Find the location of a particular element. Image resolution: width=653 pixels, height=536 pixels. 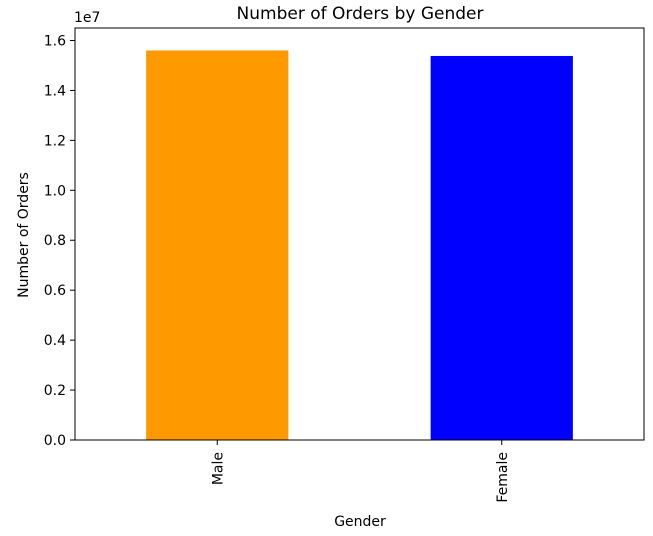

y-tick-label: 1.2 is located at coordinates (55, 141).